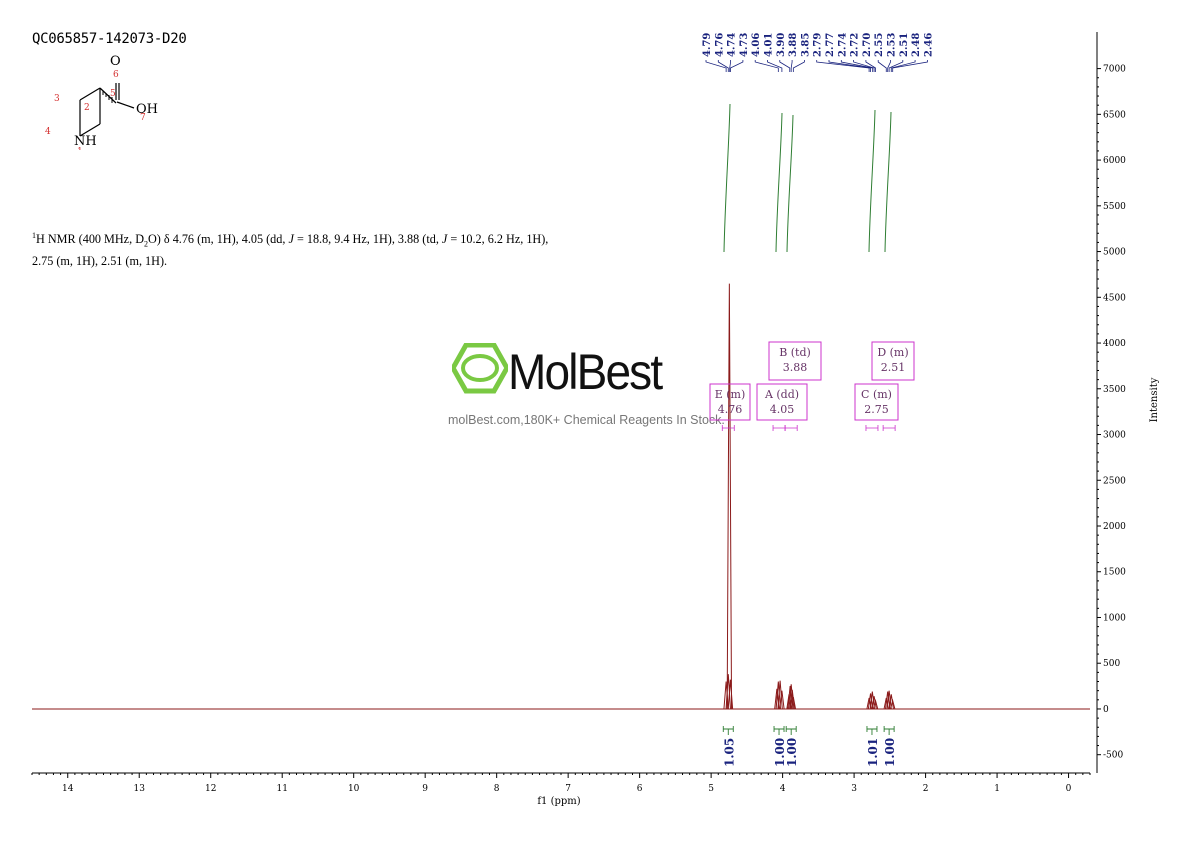 This screenshot has height=841, width=1190. Describe the element at coordinates (80, 148) in the screenshot. I see `atom-number-1: 1` at that location.